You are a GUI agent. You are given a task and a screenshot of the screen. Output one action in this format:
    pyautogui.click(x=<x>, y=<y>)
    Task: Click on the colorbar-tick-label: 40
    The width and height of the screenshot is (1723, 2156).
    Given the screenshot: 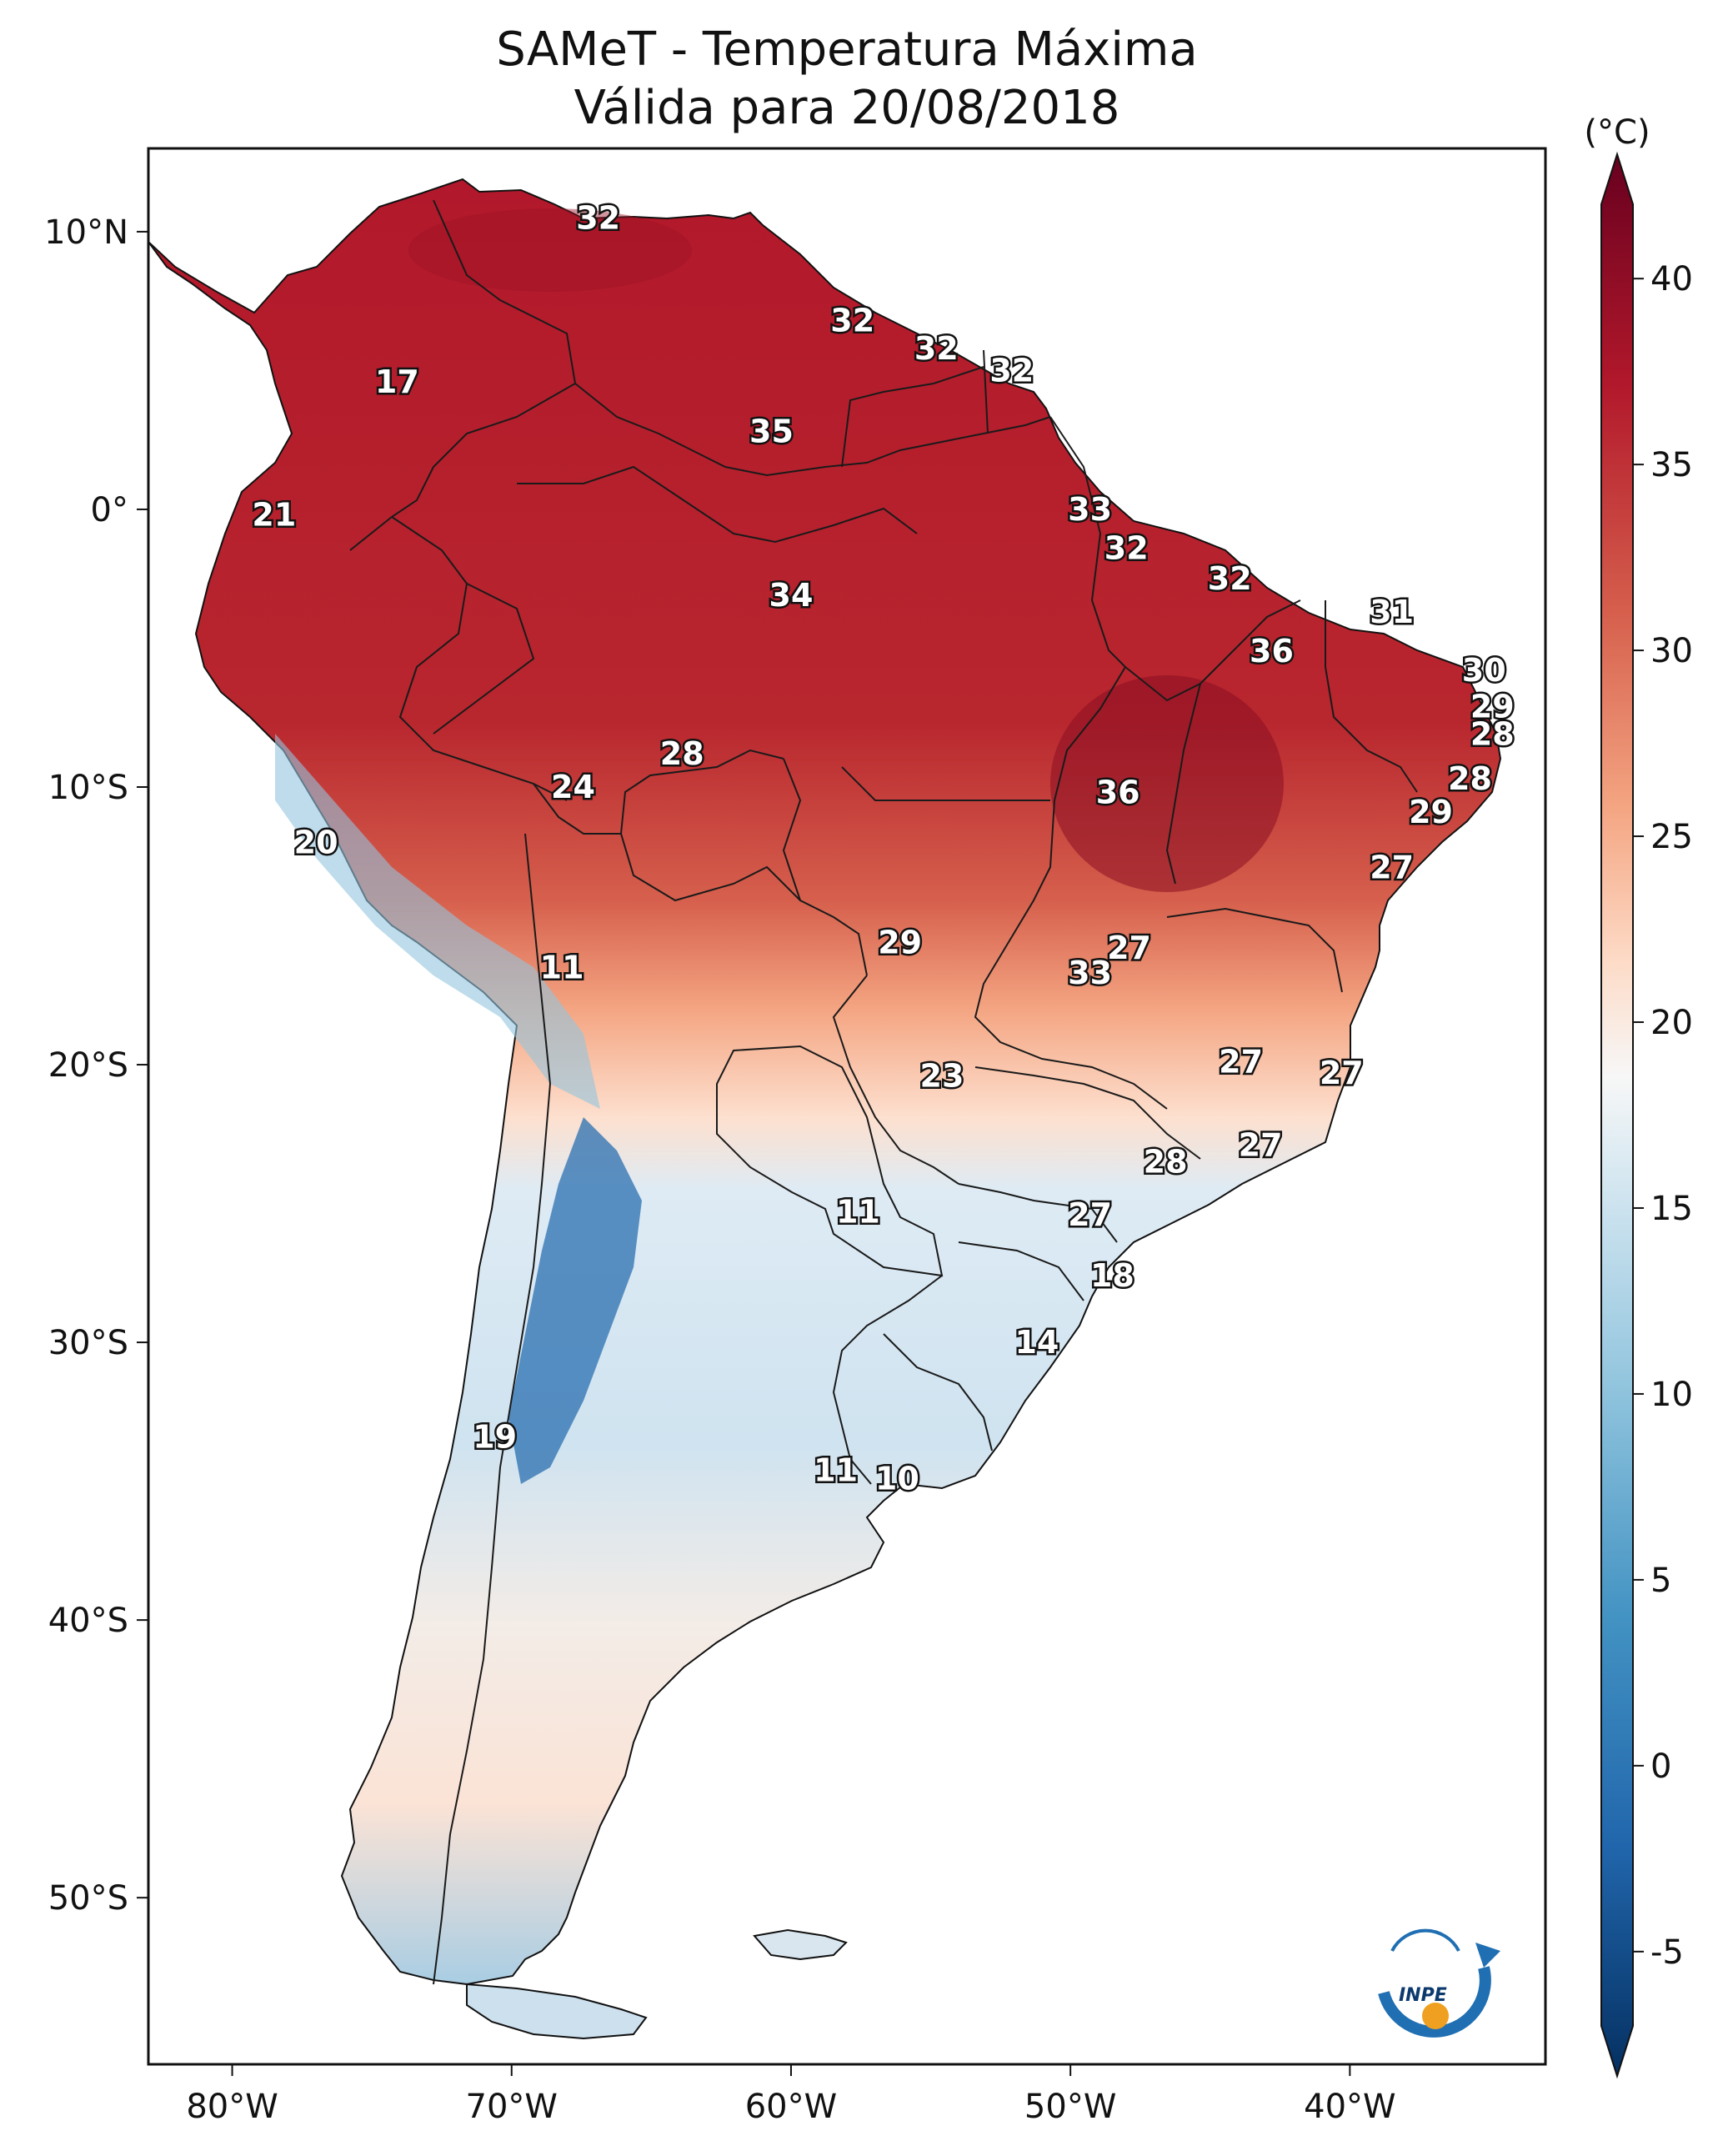 What is the action you would take?
    pyautogui.click(x=1671, y=279)
    